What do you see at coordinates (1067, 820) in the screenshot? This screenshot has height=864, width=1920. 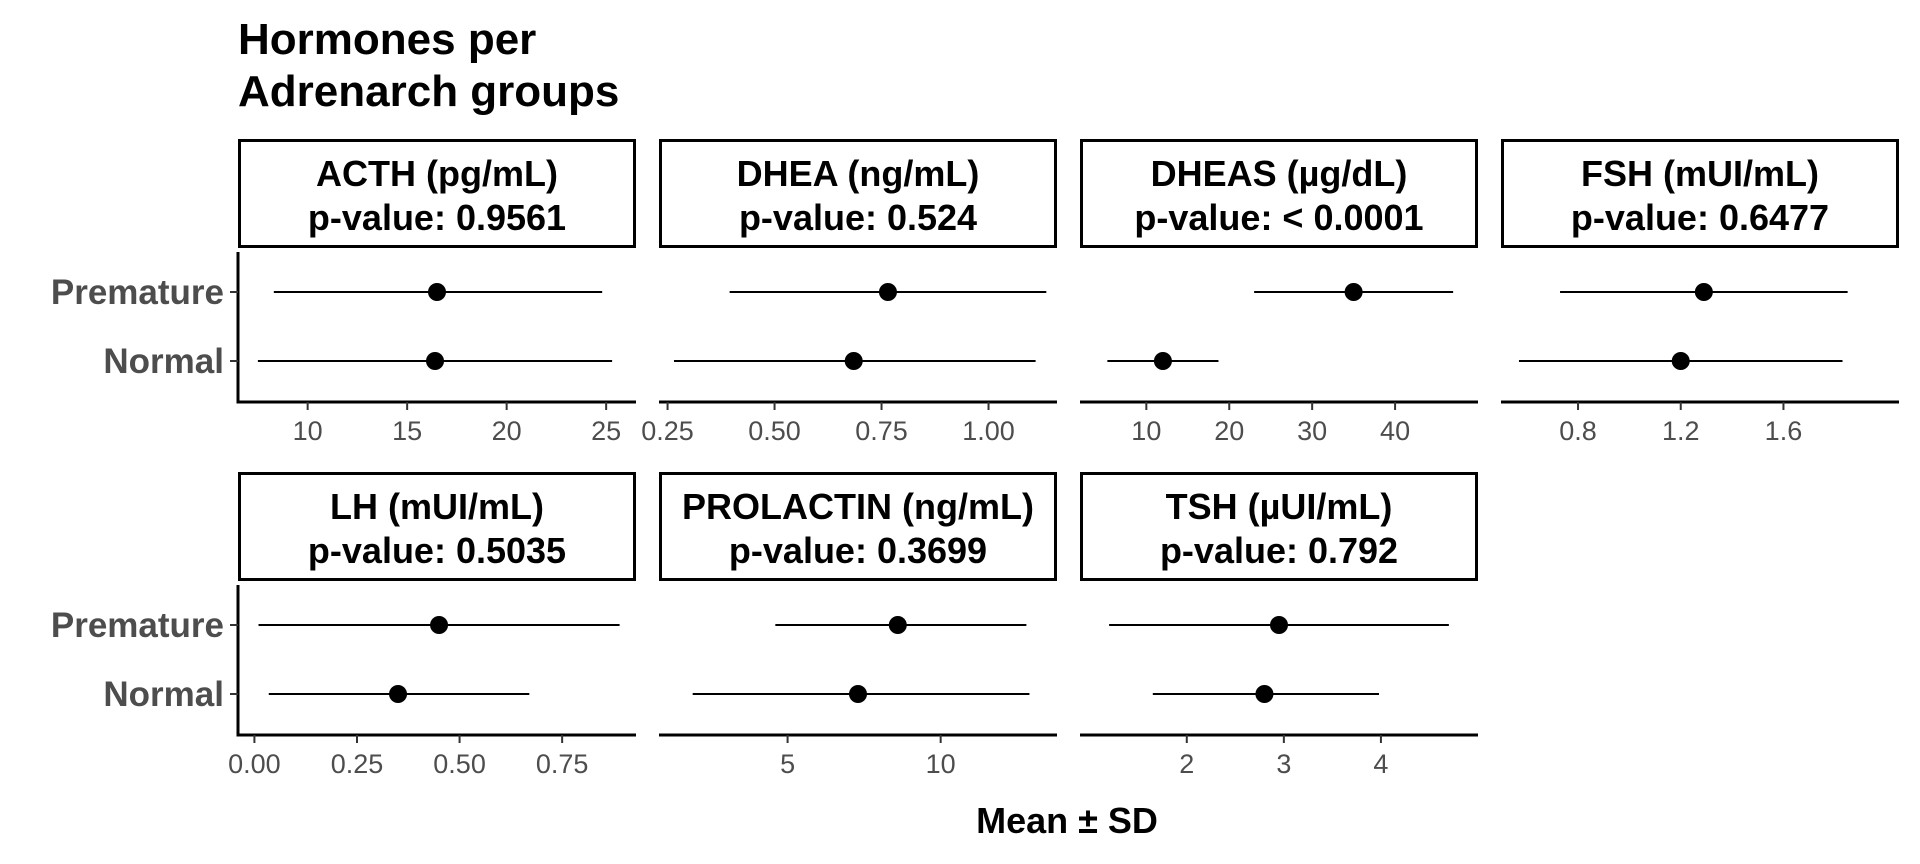 I see `x-axis-label: Mean ± SD` at bounding box center [1067, 820].